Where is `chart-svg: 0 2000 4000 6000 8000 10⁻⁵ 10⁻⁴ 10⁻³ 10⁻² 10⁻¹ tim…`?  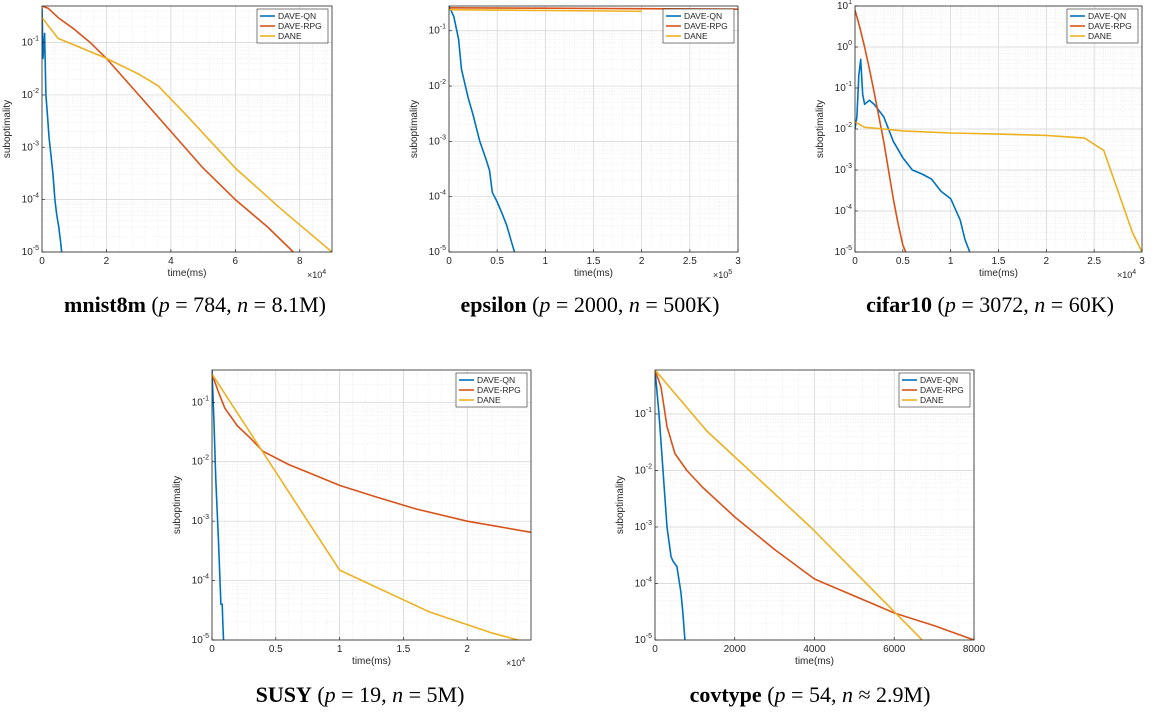 chart-svg: 0 2000 4000 6000 8000 10⁻⁵ 10⁻⁴ 10⁻³ 10⁻² 10⁻¹ tim… is located at coordinates (800, 518).